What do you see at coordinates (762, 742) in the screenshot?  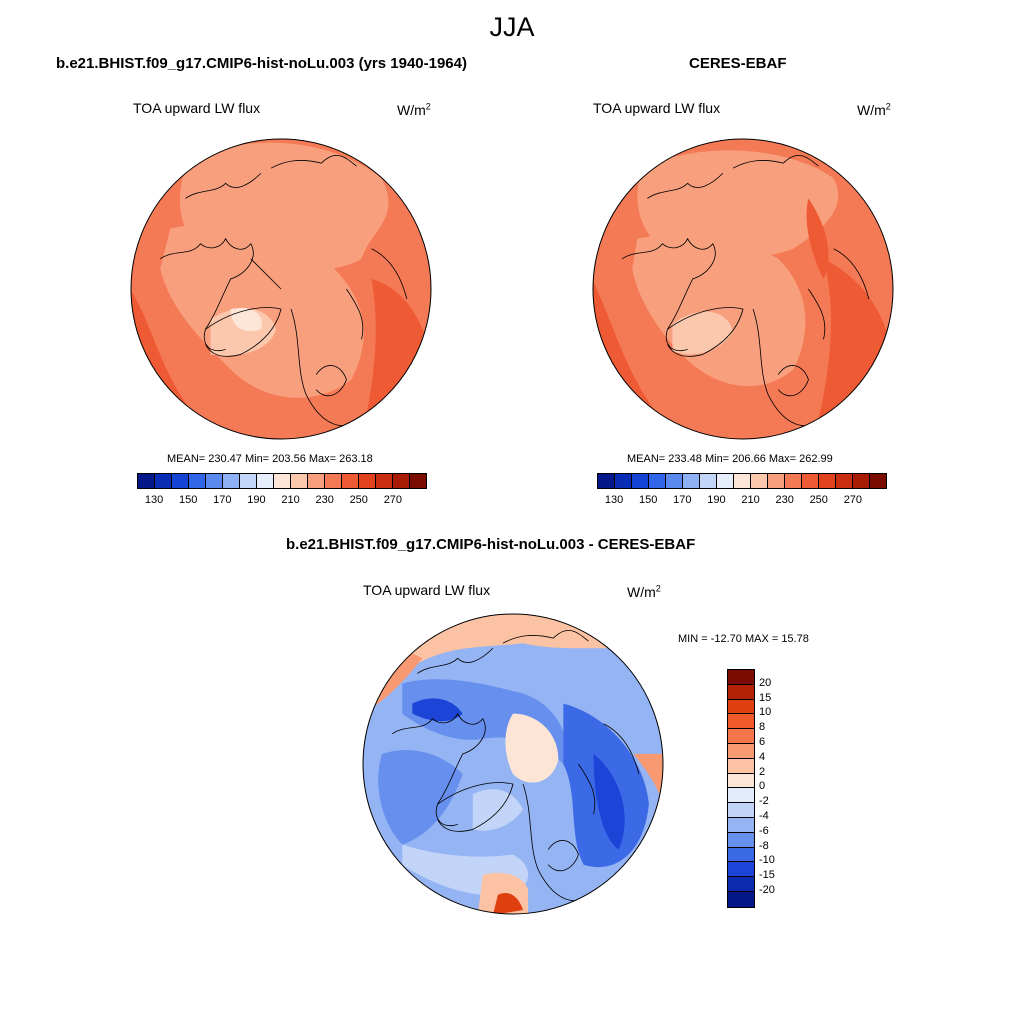 I see `colorbar-tick-label: 6` at bounding box center [762, 742].